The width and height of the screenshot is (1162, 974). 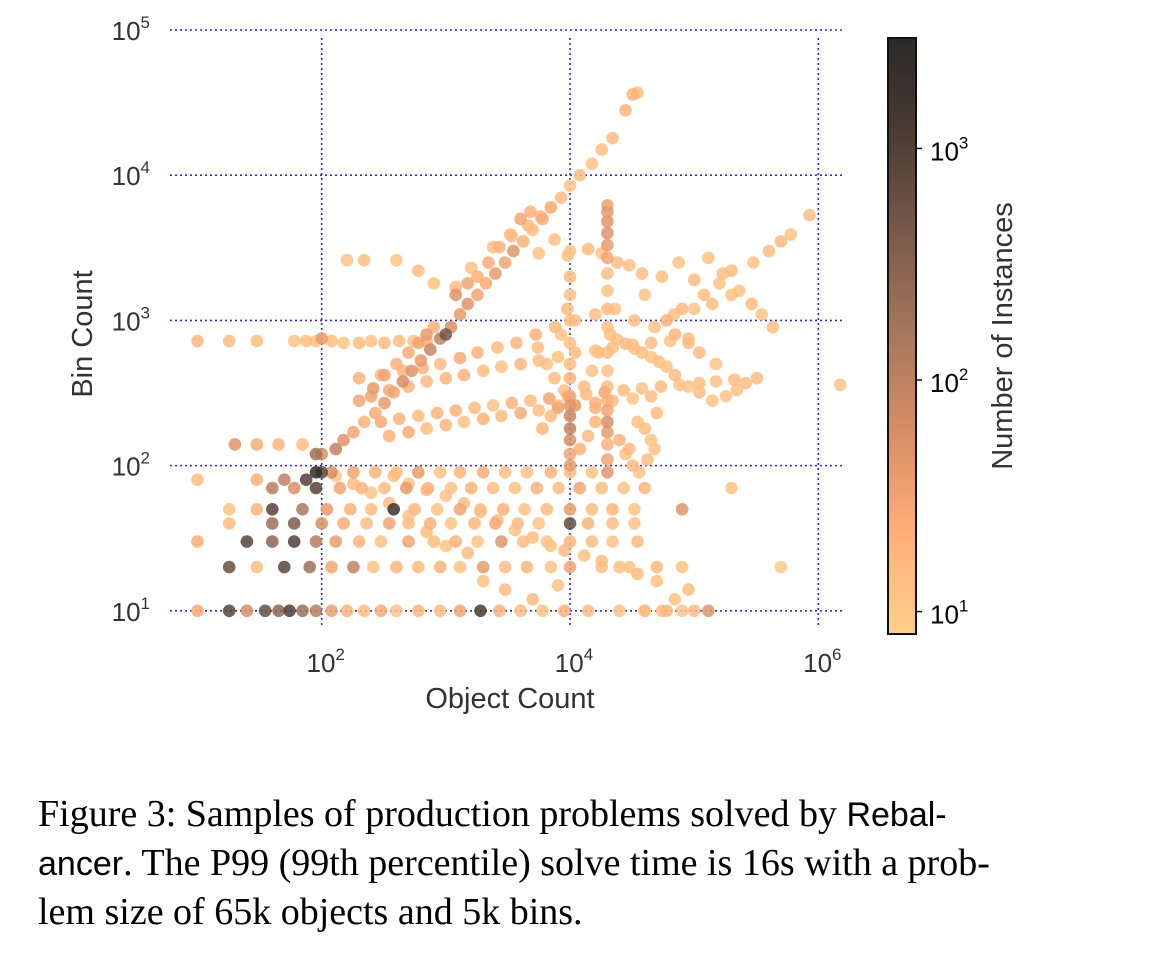 I want to click on caption-rebal: Rebal-, so click(x=896, y=815).